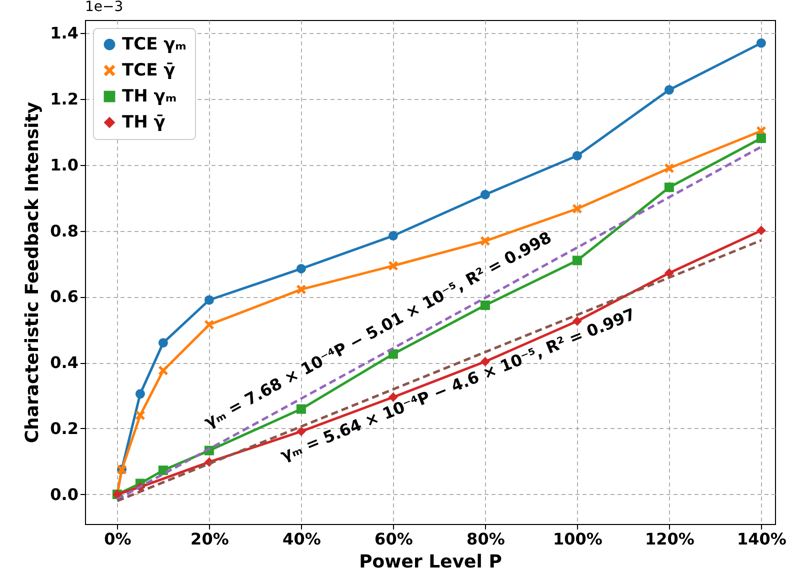 Image resolution: width=790 pixels, height=586 pixels. I want to click on y-tick-label: 1.4, so click(64, 33).